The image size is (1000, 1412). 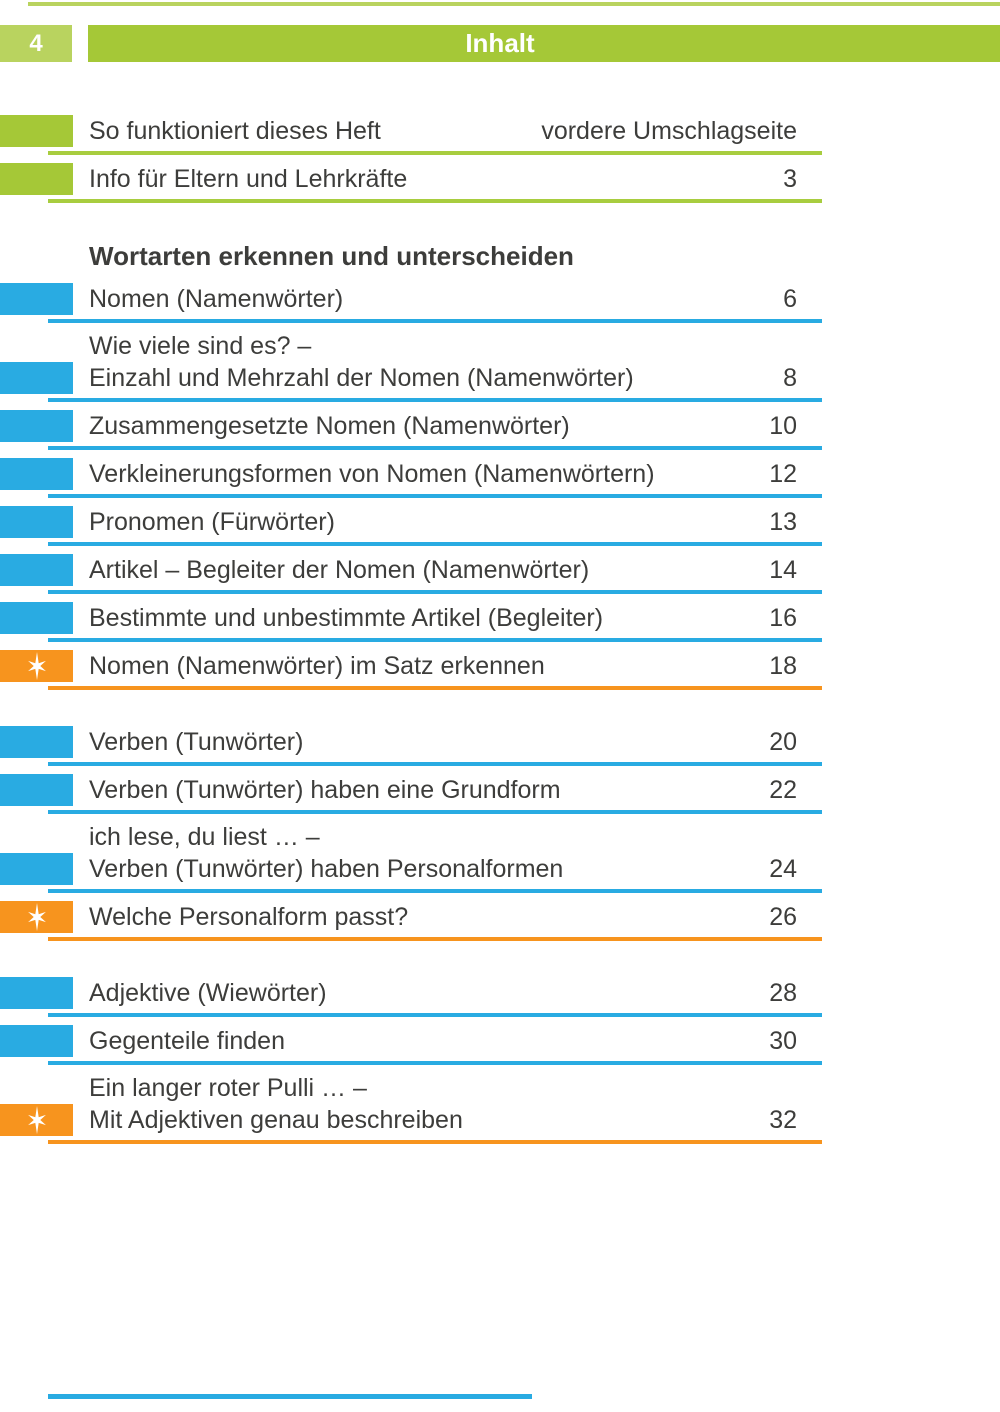 I want to click on bottom-edge-line, so click(x=290, y=1396).